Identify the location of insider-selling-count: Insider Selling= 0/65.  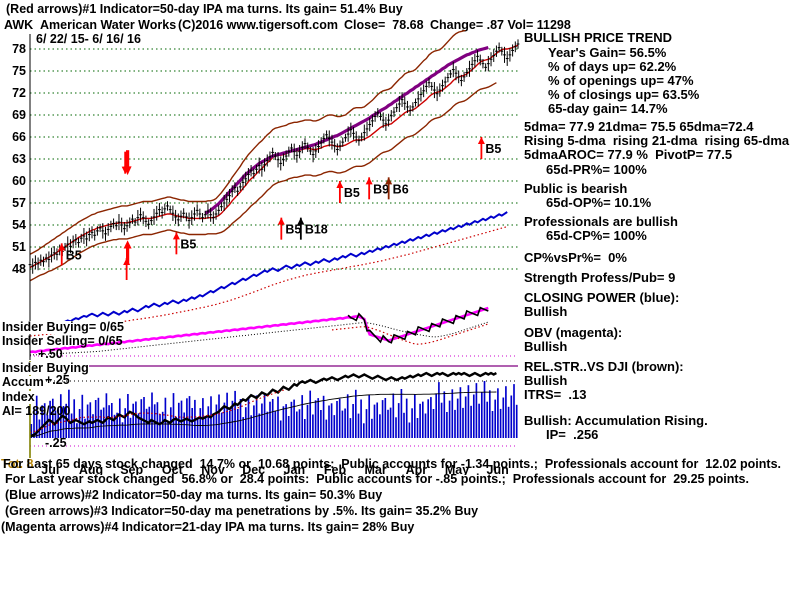
(62, 341).